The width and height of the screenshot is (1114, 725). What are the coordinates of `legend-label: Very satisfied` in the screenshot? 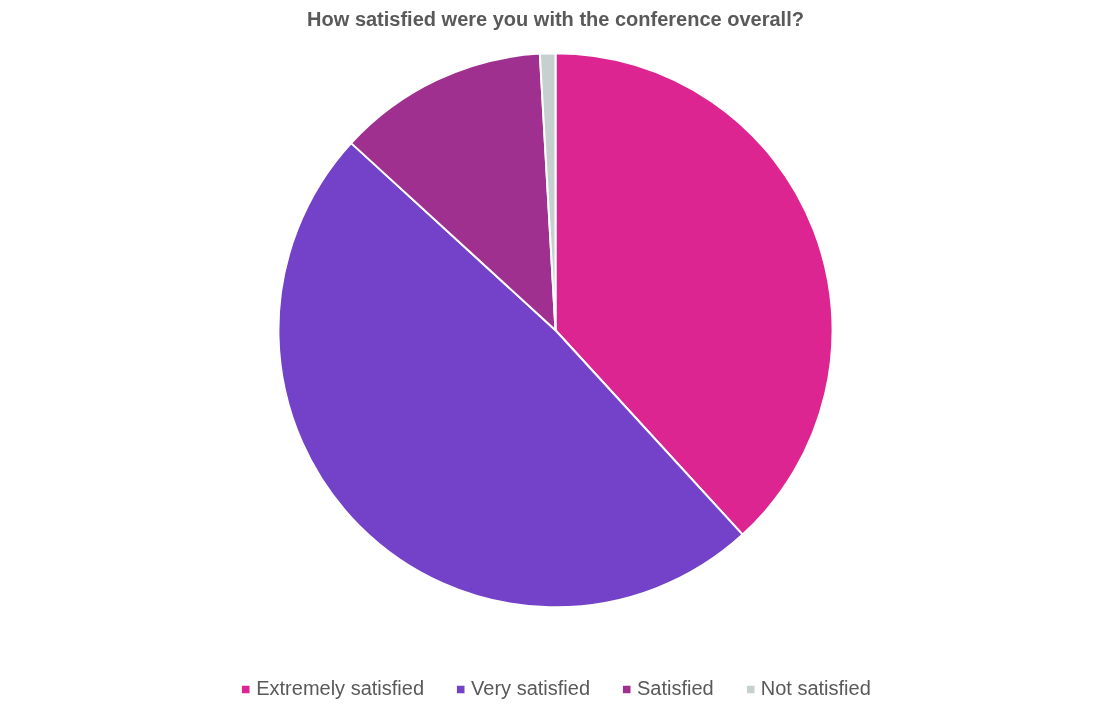 It's located at (531, 688).